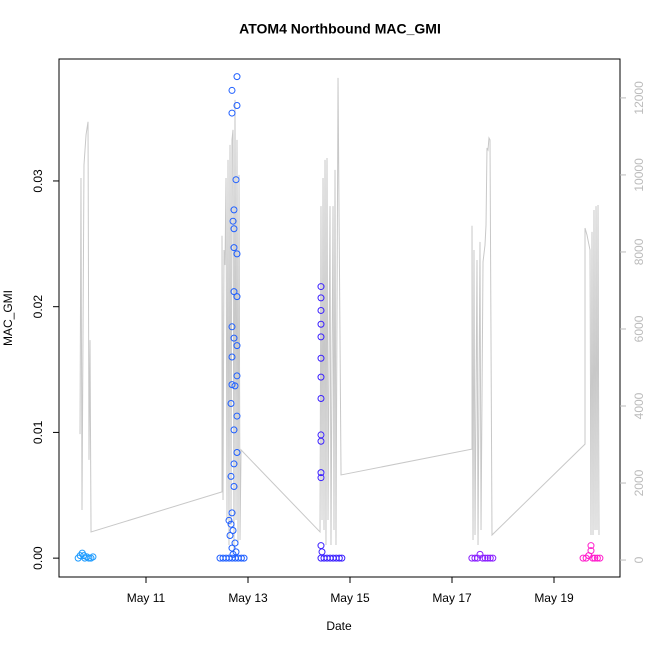 This screenshot has width=650, height=650. Describe the element at coordinates (8, 318) in the screenshot. I see `y-axis-label: MAC_GMI` at that location.